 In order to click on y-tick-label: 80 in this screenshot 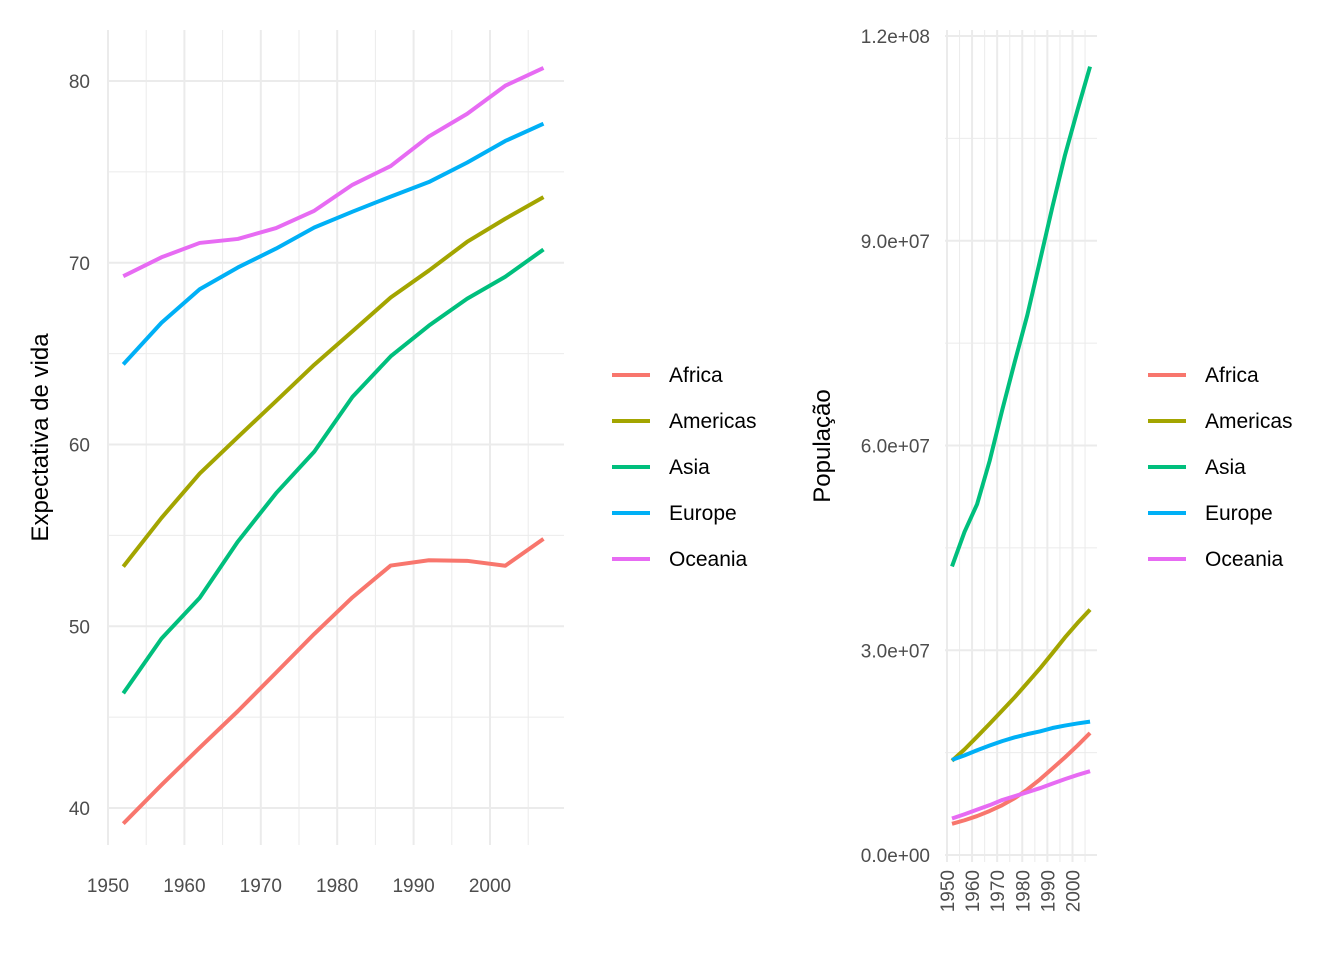, I will do `click(79, 82)`.